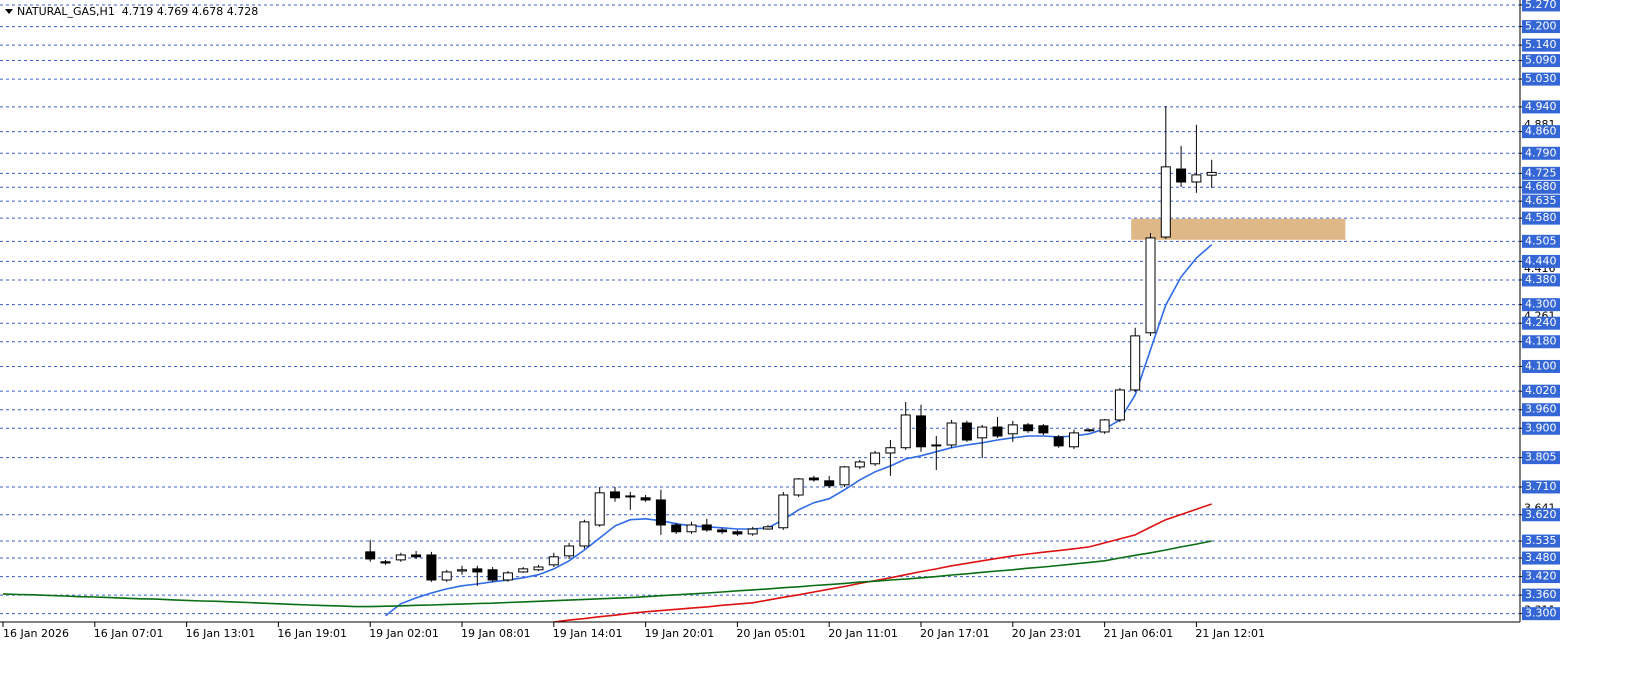 This screenshot has width=1641, height=675. What do you see at coordinates (1047, 633) in the screenshot?
I see `x-tick-label: 20 Jan 23:01` at bounding box center [1047, 633].